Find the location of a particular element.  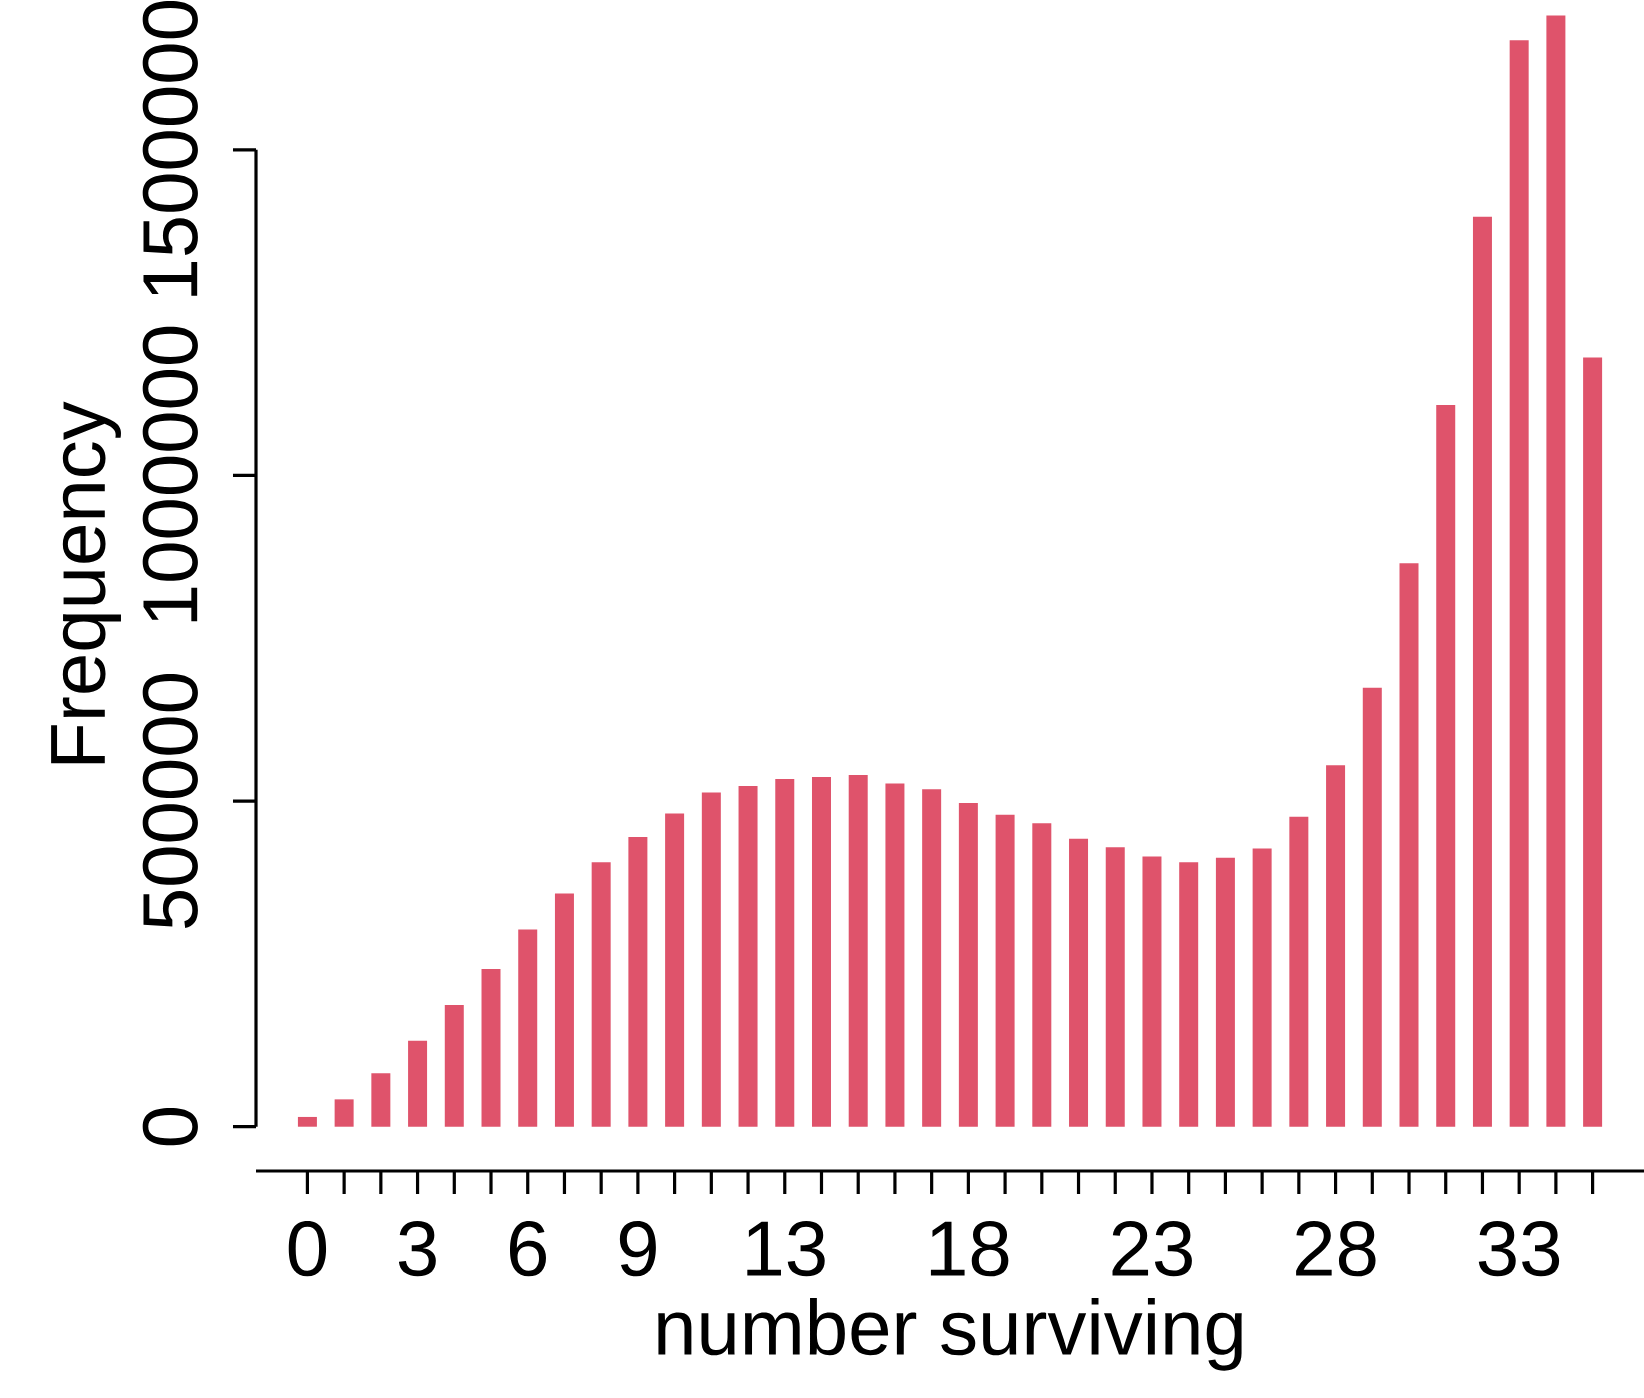

x-tick-label: 28 is located at coordinates (1336, 1249).